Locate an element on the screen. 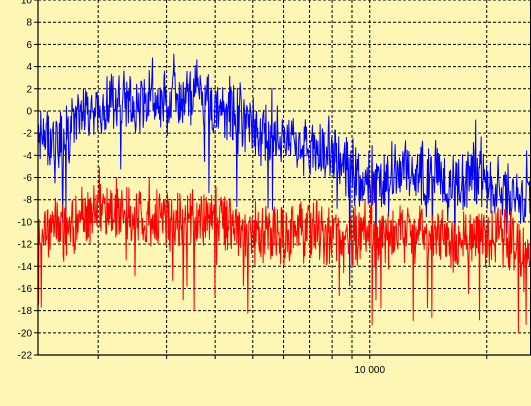 The height and width of the screenshot is (406, 531). y-tick-label: -12 is located at coordinates (25, 245).